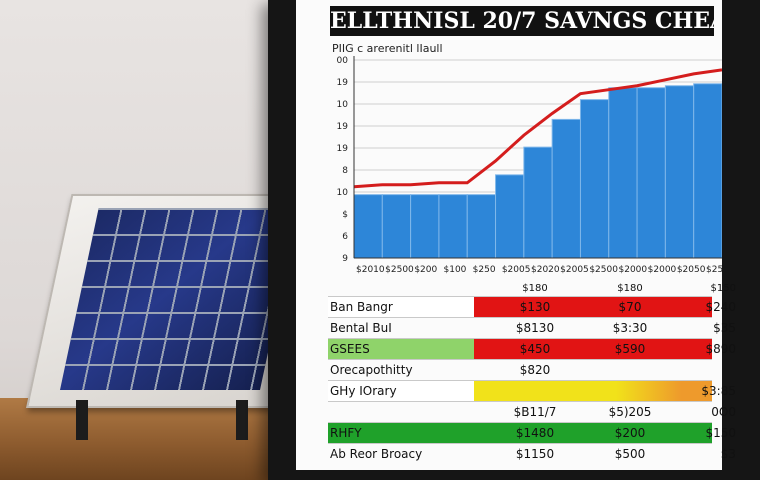  I want to click on table-row: GSEES $450 $590 $890, so click(532, 348).